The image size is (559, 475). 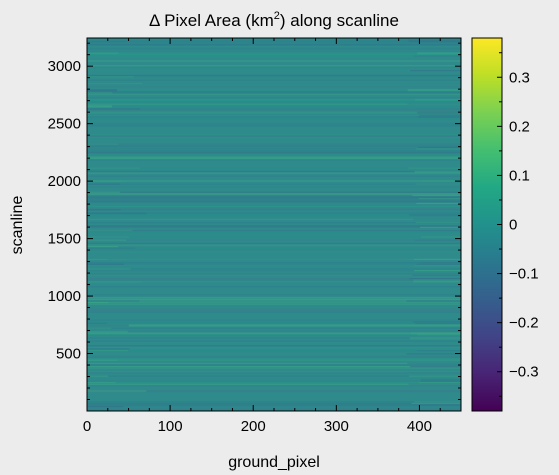 What do you see at coordinates (170, 426) in the screenshot?
I see `x-tick-label: 100` at bounding box center [170, 426].